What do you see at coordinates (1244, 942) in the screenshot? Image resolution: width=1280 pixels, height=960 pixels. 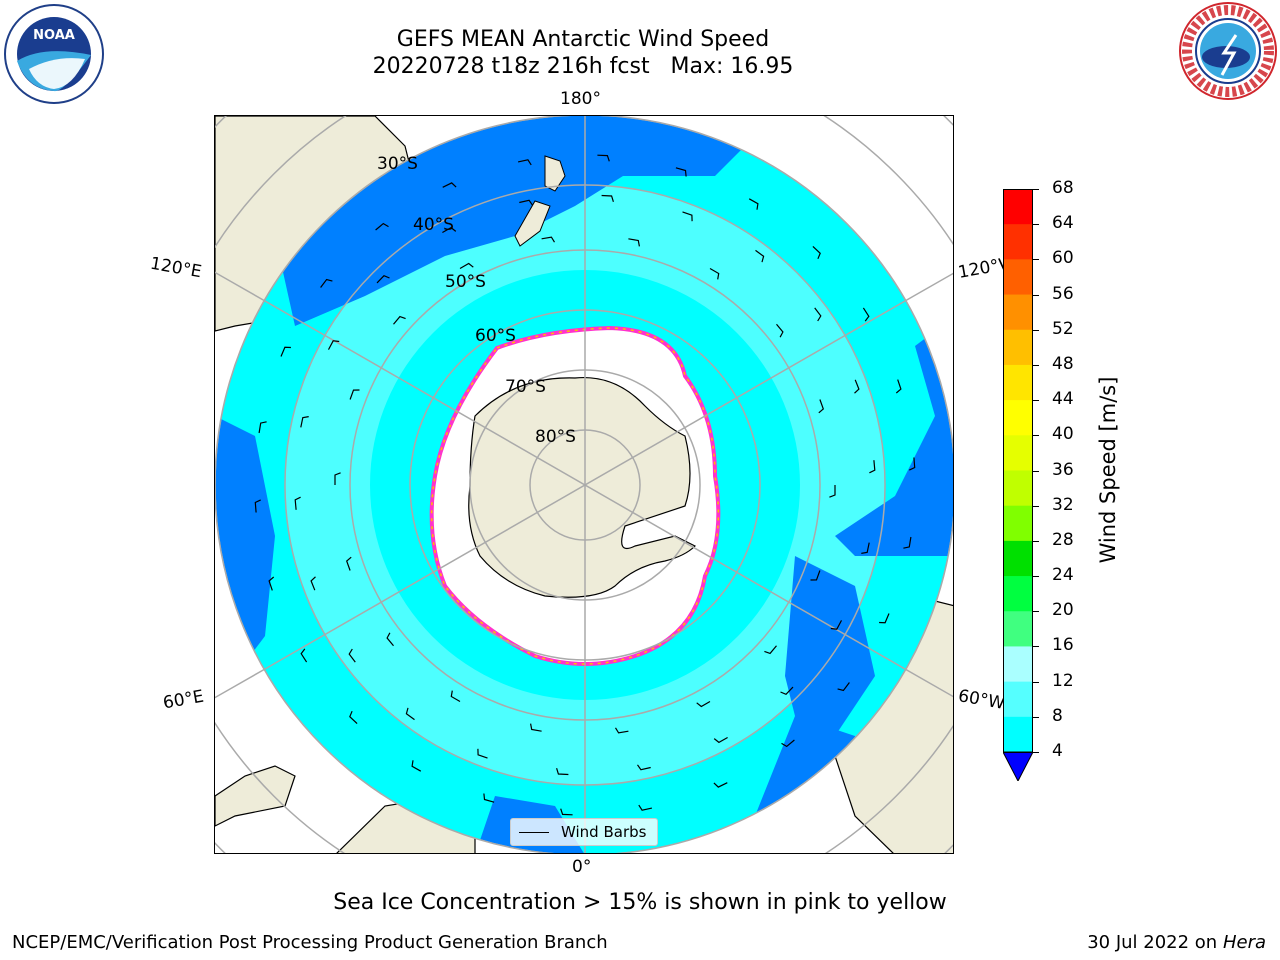 I see `footer-host: Hera` at bounding box center [1244, 942].